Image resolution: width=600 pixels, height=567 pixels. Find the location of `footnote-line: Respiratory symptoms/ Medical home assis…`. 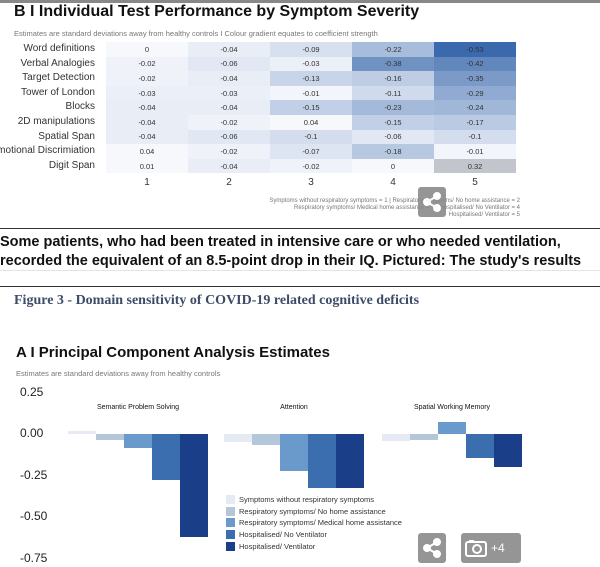

footnote-line: Respiratory symptoms/ Medical home assis… is located at coordinates (407, 208).